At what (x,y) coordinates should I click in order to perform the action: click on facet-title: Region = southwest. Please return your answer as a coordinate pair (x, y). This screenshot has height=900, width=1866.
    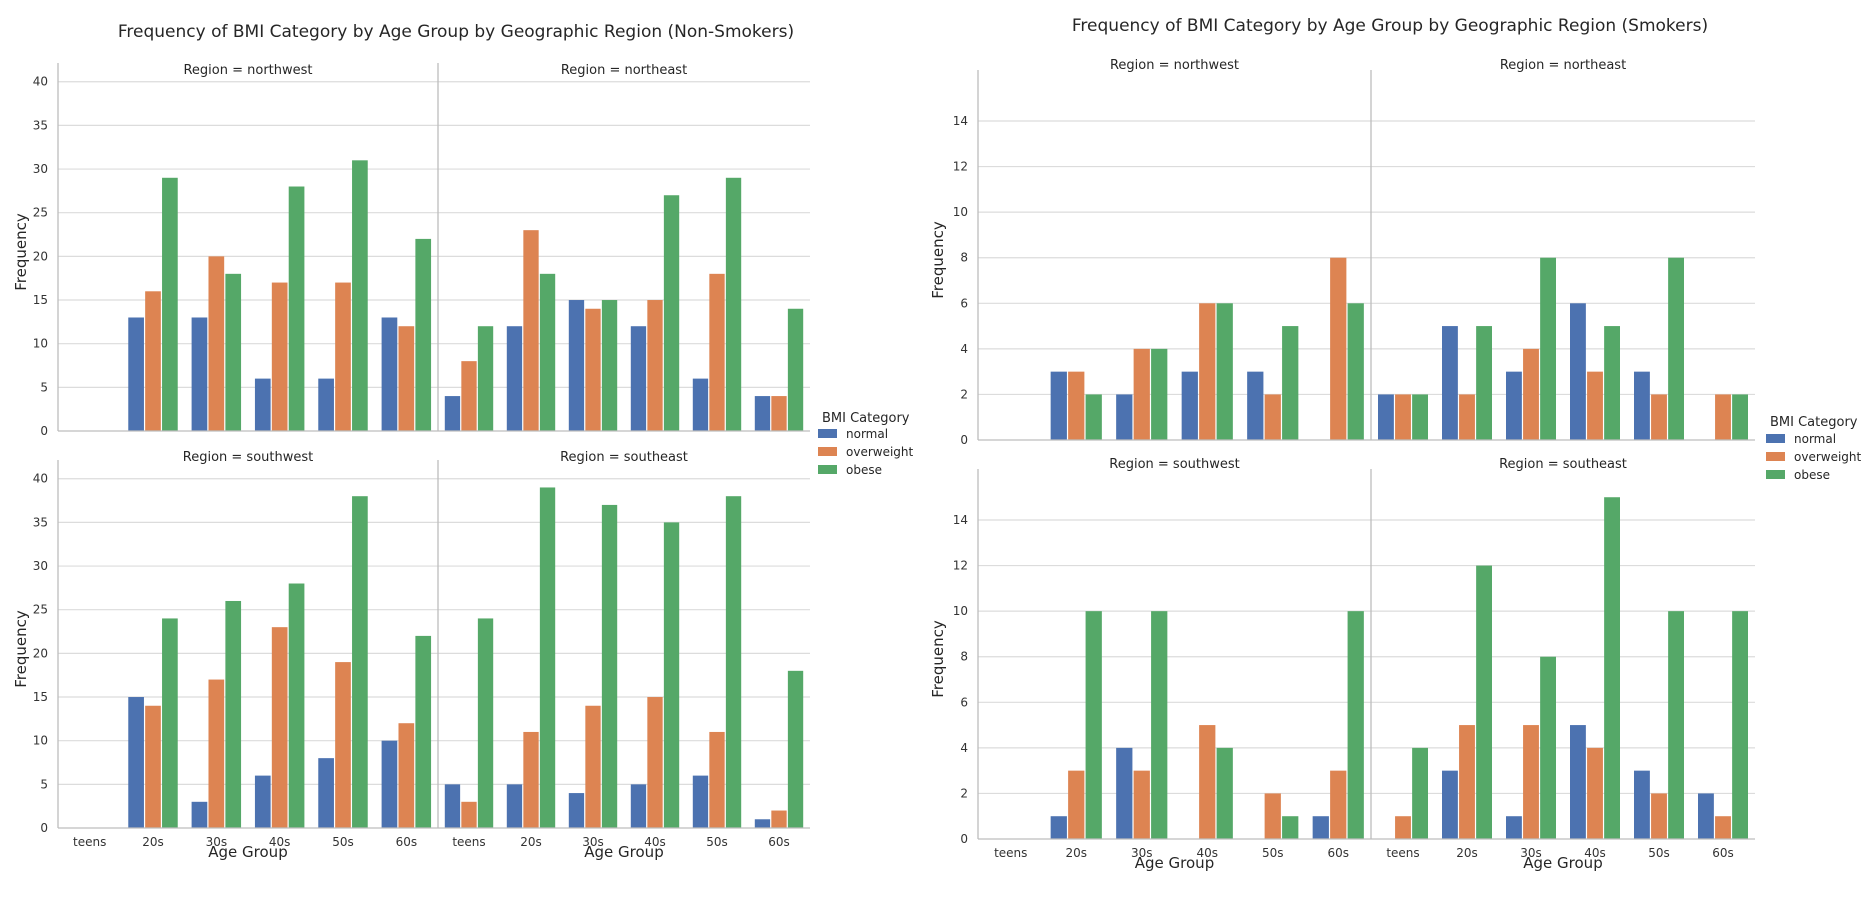
    Looking at the image, I should click on (1174, 464).